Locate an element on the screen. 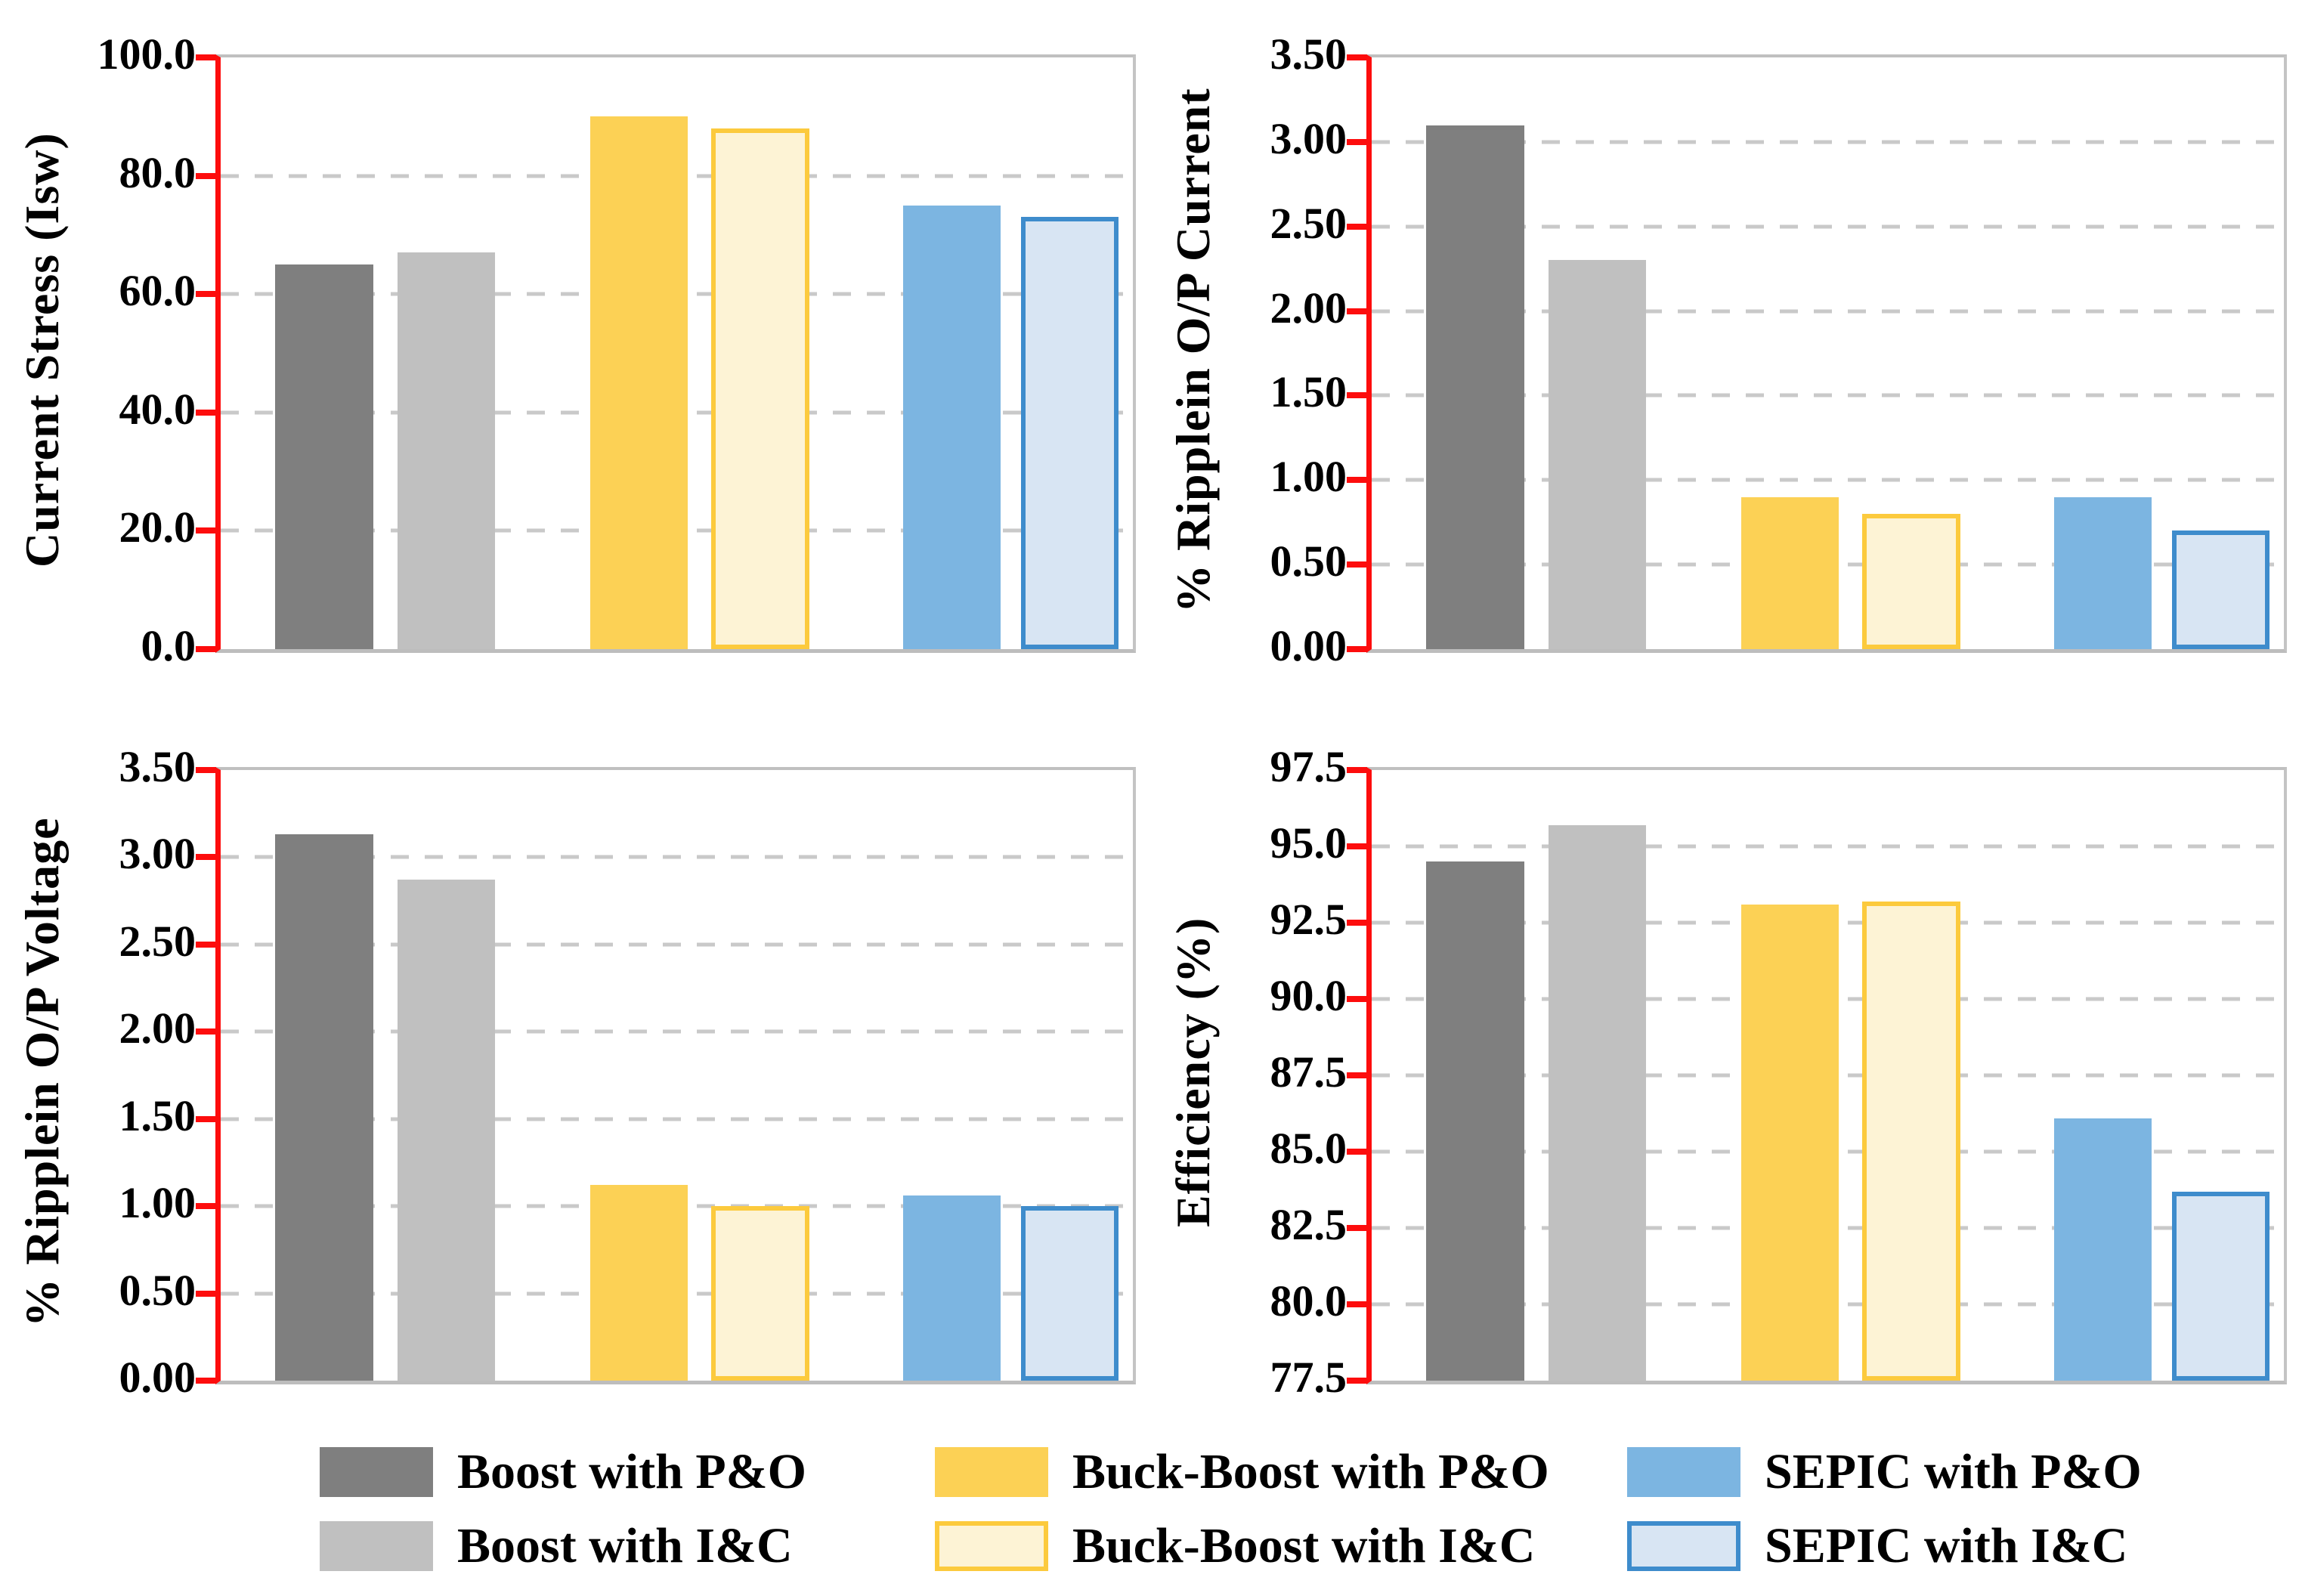 The height and width of the screenshot is (1596, 2302). legend-label: Buck-Boost with P&O is located at coordinates (1311, 1471).